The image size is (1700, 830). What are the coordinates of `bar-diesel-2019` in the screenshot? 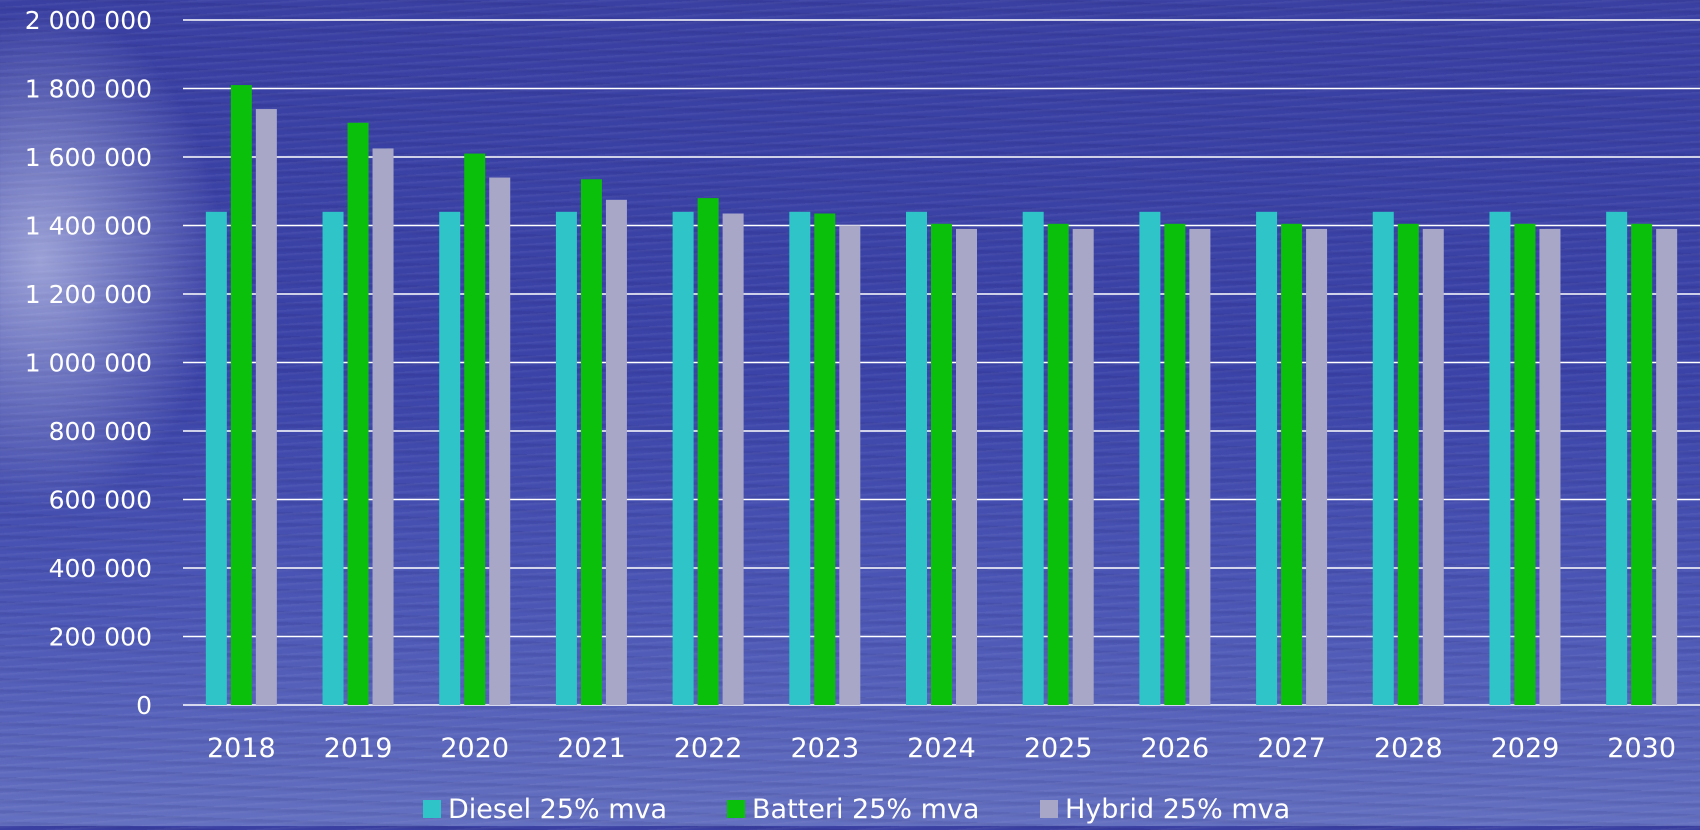 It's located at (333, 458).